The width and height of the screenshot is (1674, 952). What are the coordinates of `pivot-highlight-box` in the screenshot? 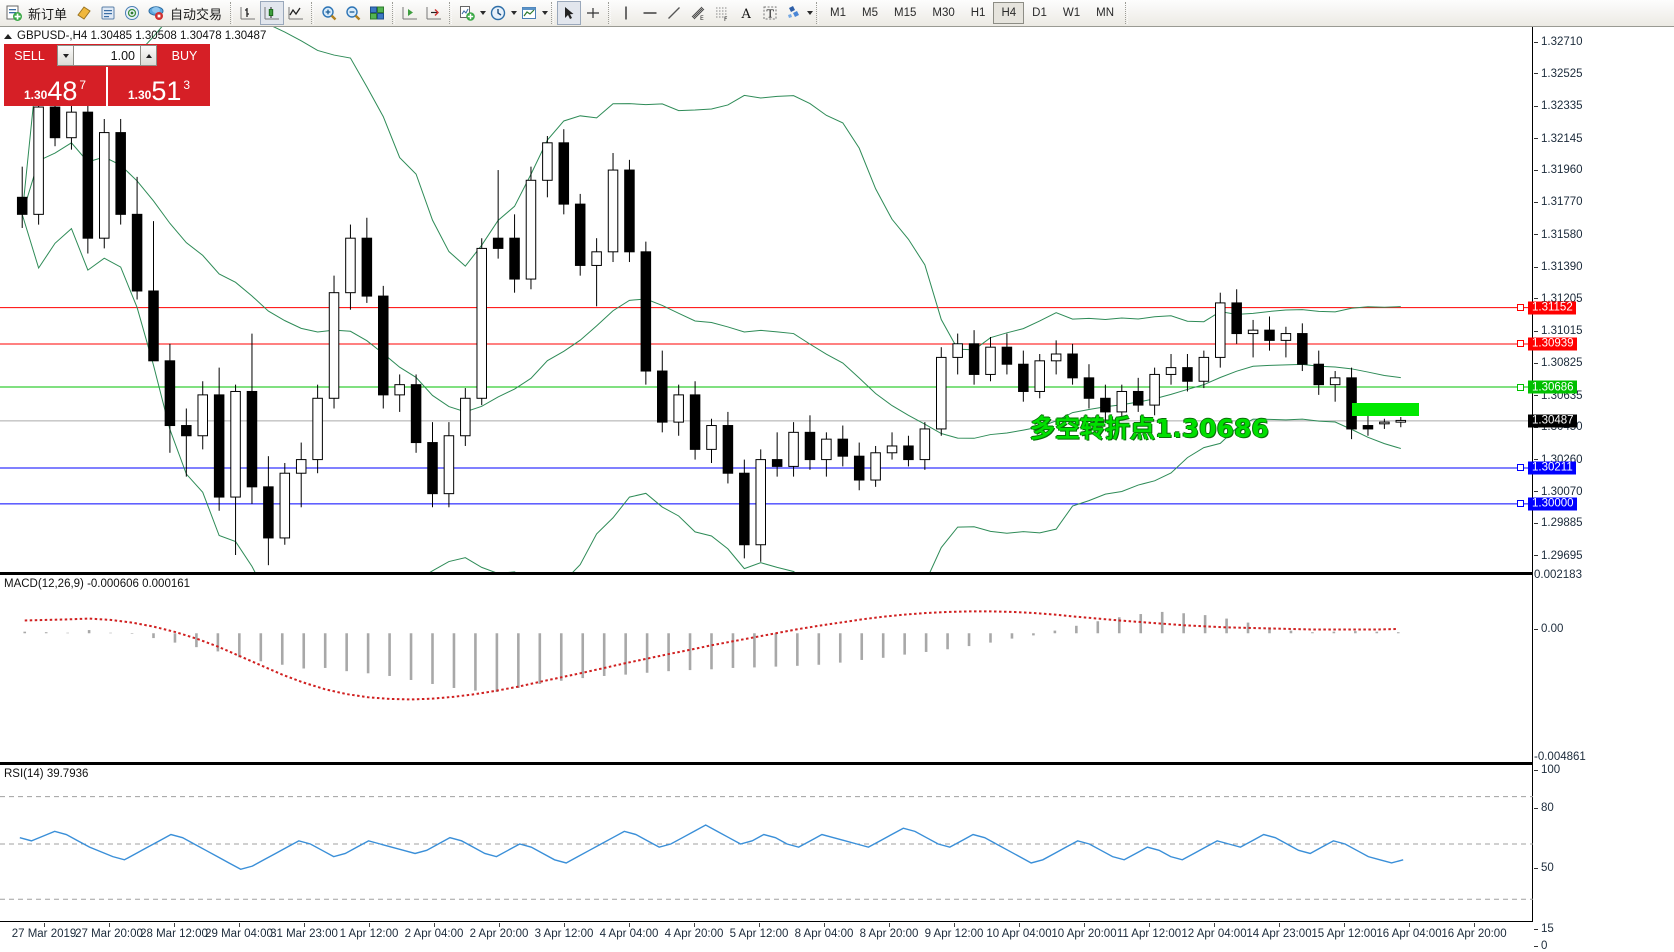 It's located at (1385, 409).